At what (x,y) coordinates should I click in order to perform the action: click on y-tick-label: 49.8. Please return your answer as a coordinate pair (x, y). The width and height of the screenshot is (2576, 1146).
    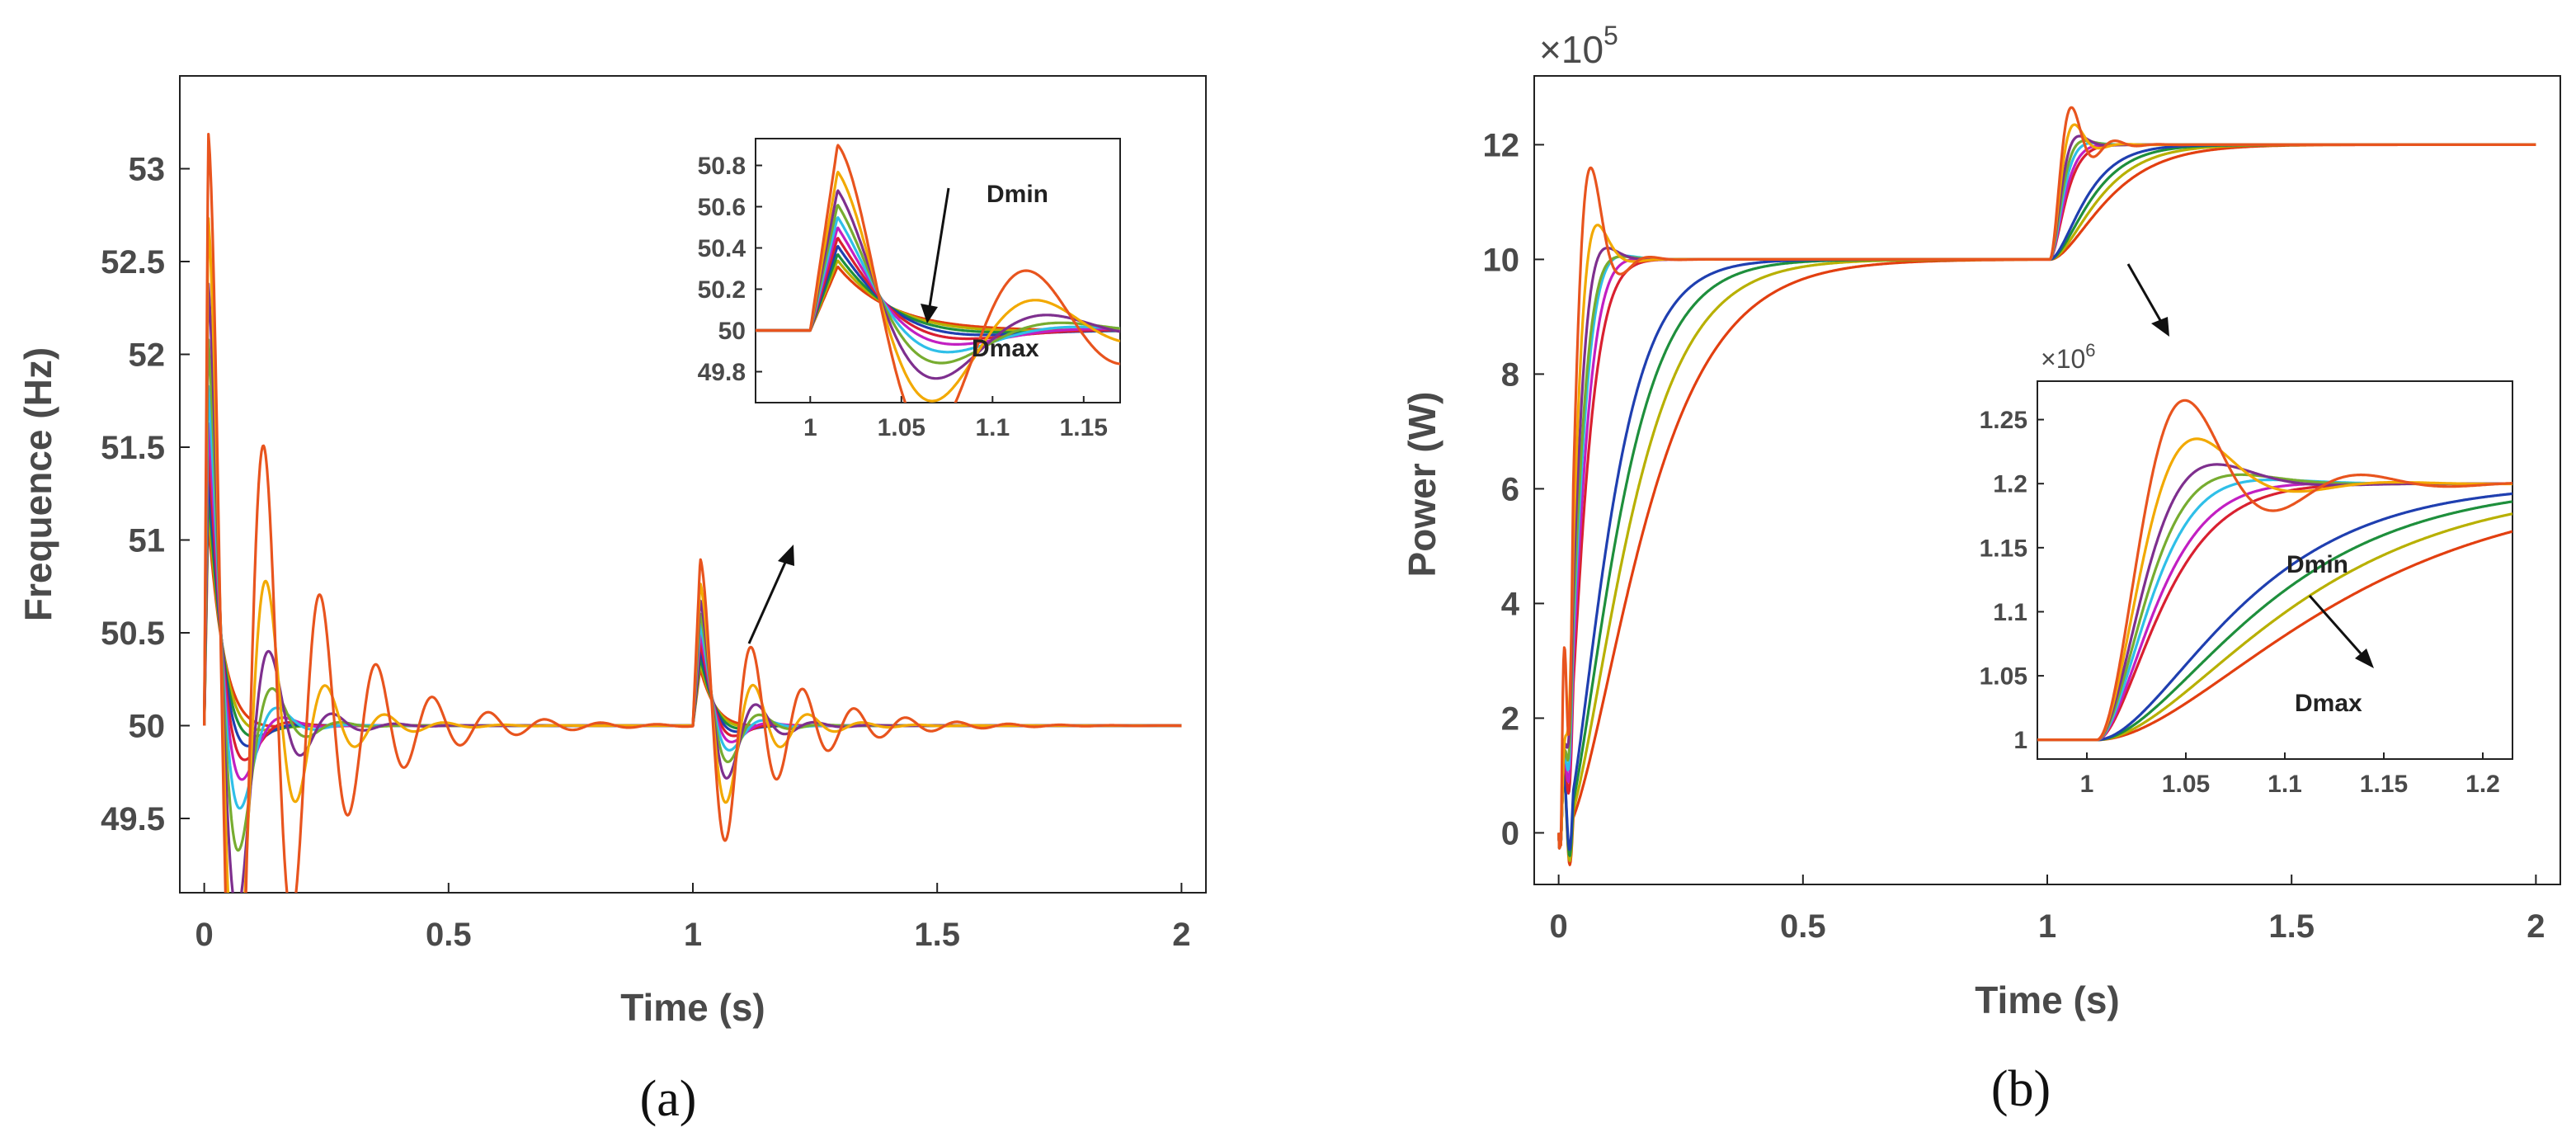
    Looking at the image, I should click on (722, 372).